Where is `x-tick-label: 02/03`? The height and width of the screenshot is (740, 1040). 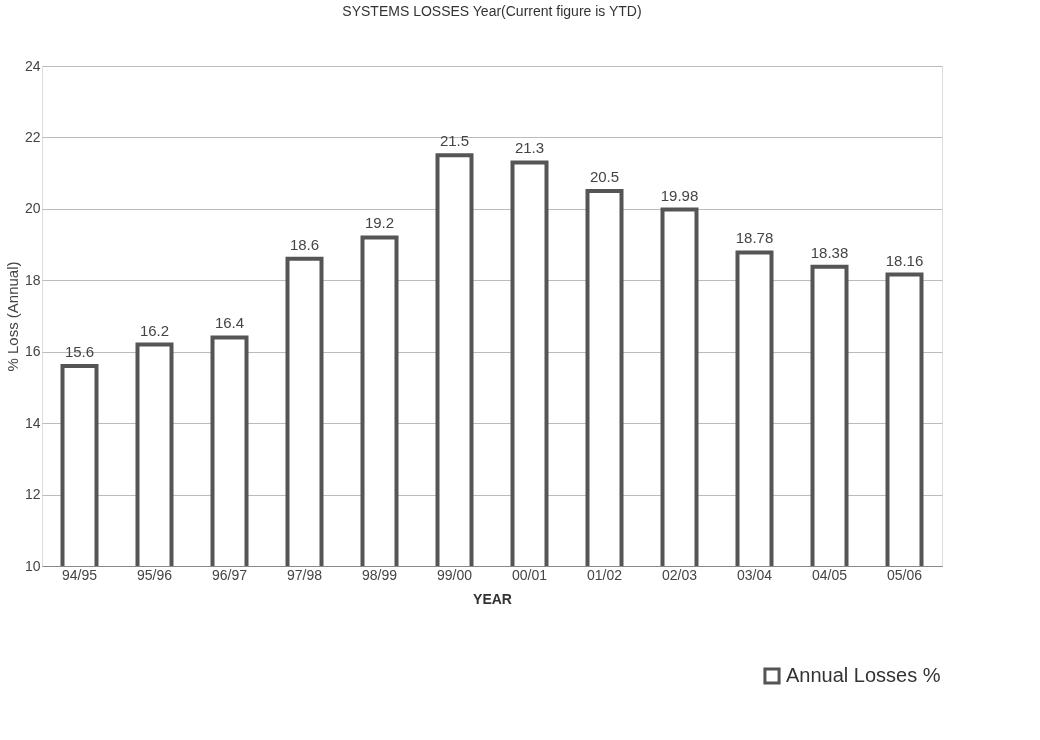
x-tick-label: 02/03 is located at coordinates (679, 574).